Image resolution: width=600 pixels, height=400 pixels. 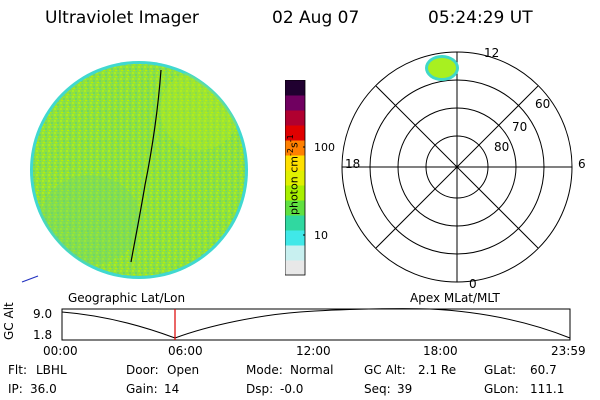 I want to click on mode-label: Mode:, so click(x=264, y=370).